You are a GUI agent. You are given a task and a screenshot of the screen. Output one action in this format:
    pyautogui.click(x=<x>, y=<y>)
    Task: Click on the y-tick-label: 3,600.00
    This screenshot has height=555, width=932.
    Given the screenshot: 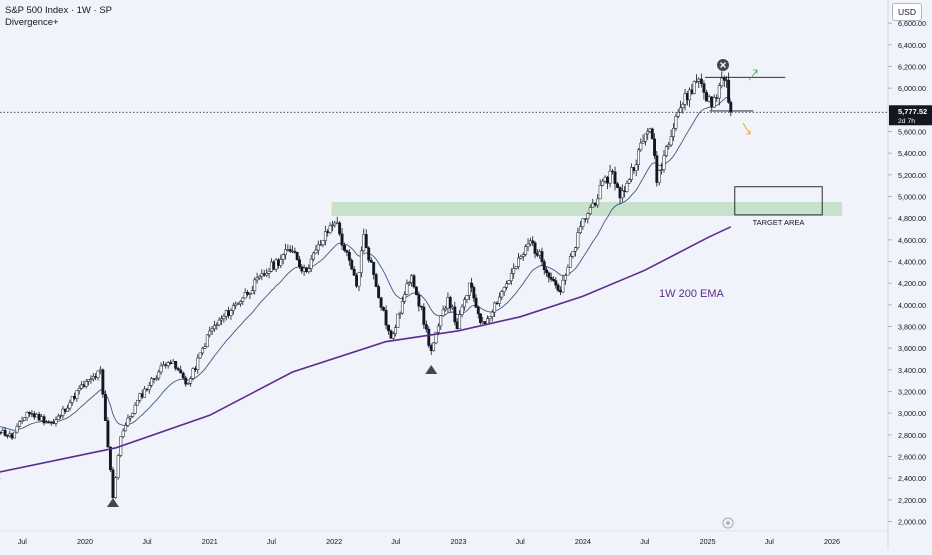 What is the action you would take?
    pyautogui.click(x=912, y=348)
    